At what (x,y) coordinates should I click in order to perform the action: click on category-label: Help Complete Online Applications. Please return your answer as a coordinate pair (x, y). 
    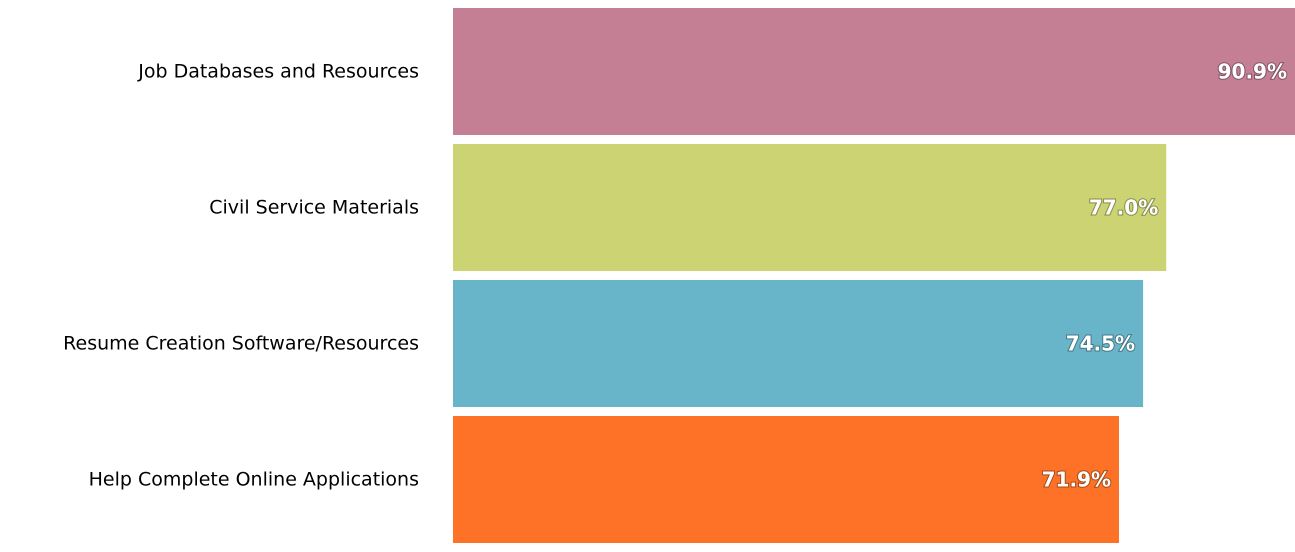
    Looking at the image, I should click on (254, 480).